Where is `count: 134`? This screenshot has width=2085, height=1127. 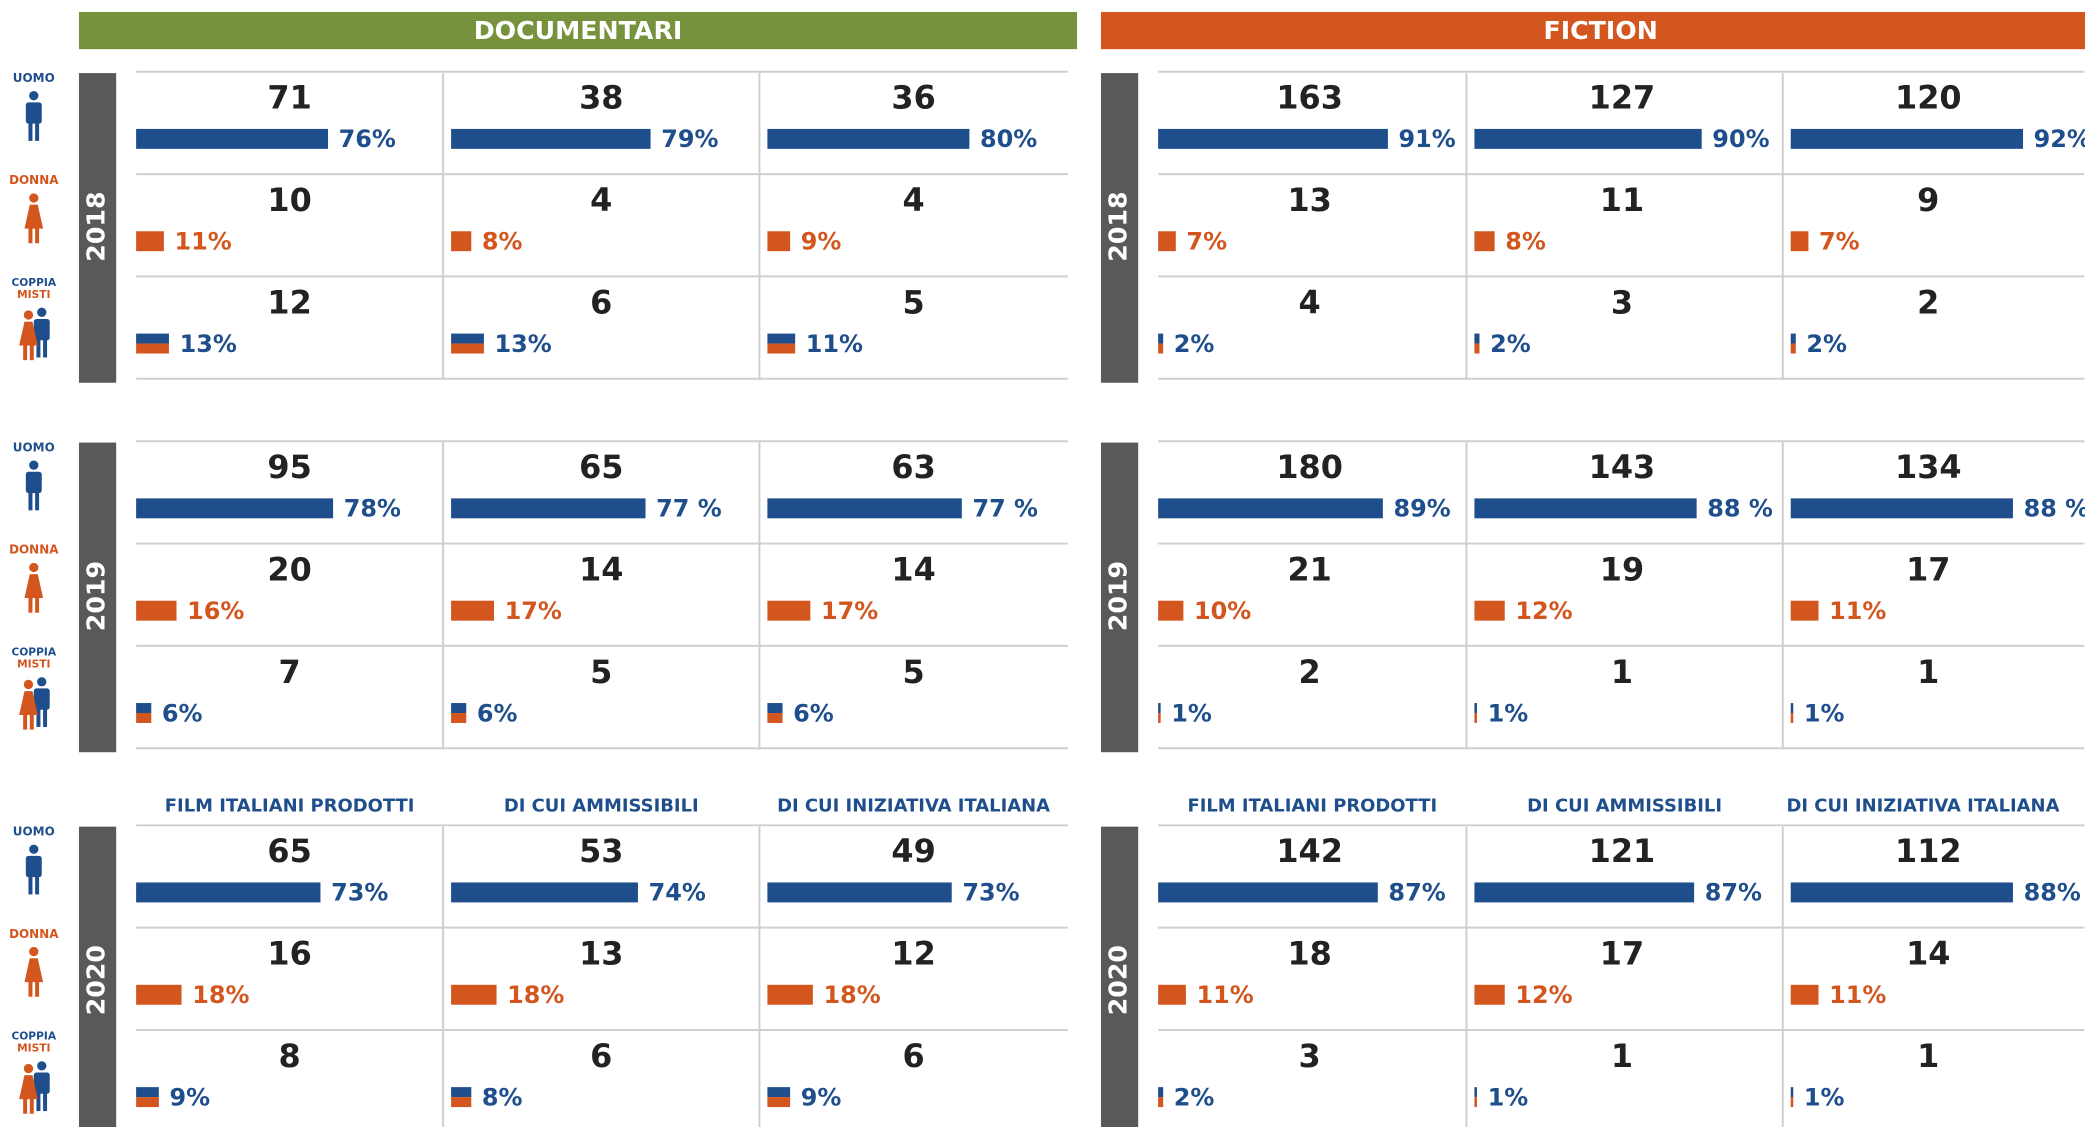
count: 134 is located at coordinates (1928, 467).